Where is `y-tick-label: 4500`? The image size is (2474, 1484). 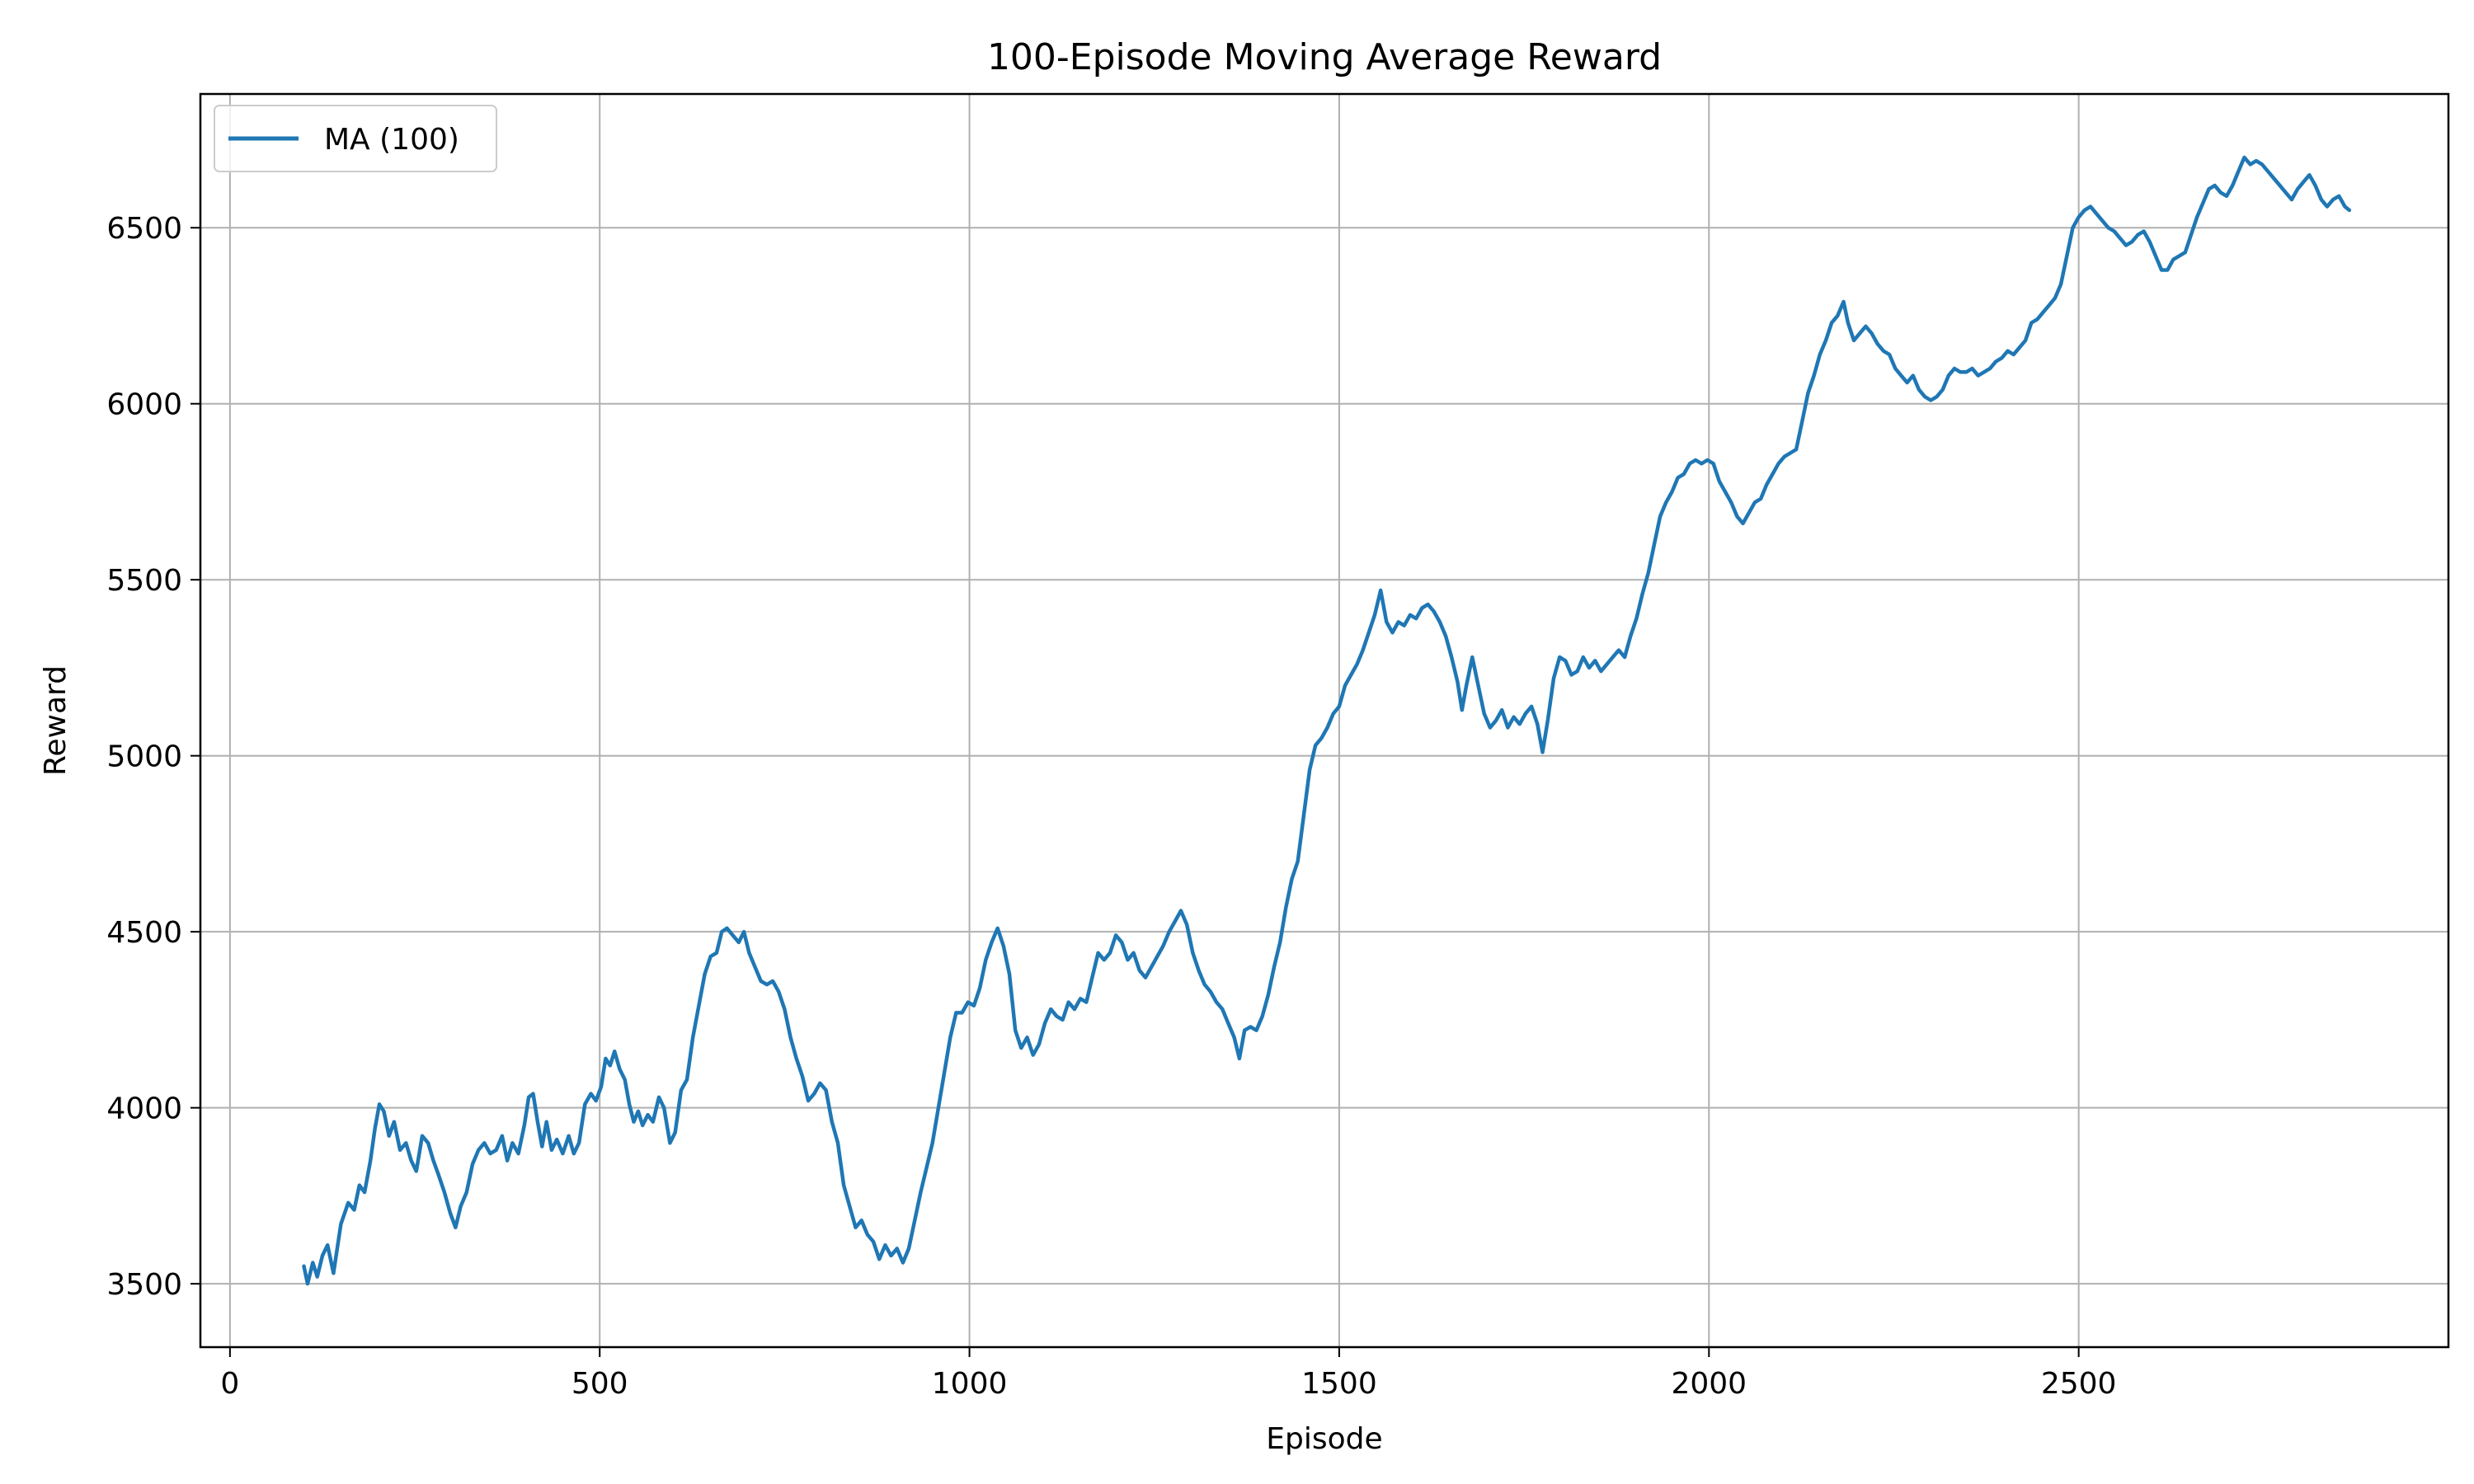 y-tick-label: 4500 is located at coordinates (144, 933).